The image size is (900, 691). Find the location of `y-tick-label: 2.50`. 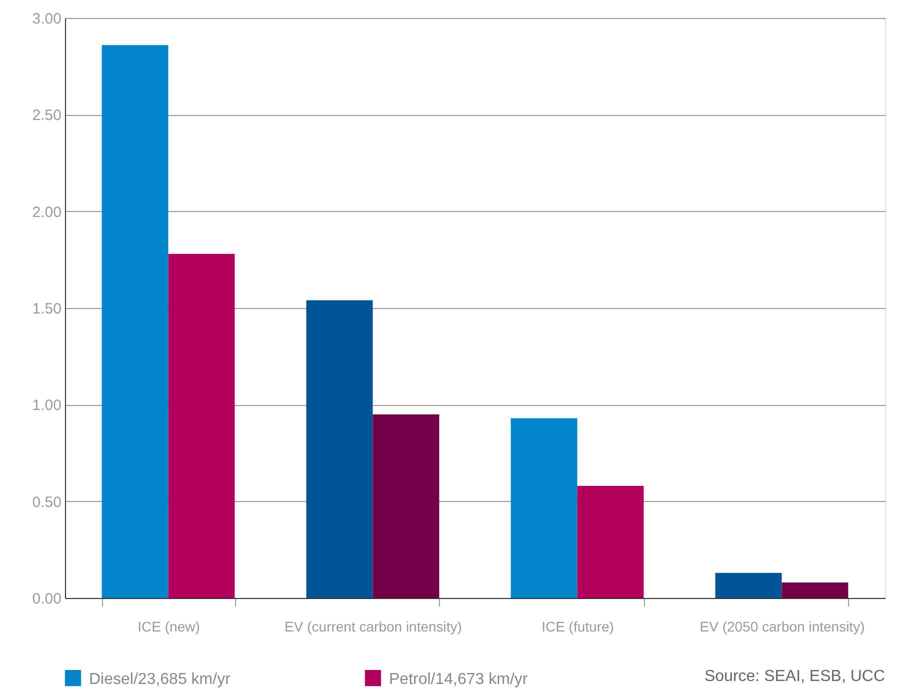

y-tick-label: 2.50 is located at coordinates (47, 115).